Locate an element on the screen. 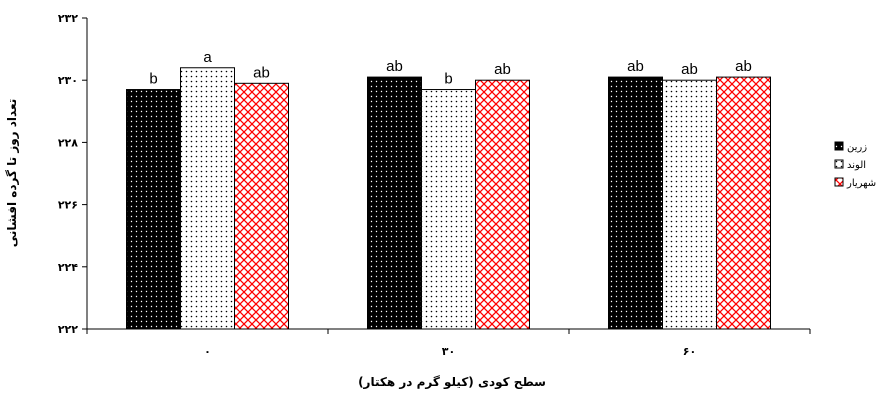 The image size is (888, 394). x-tick-label: ۳۰ is located at coordinates (448, 351).